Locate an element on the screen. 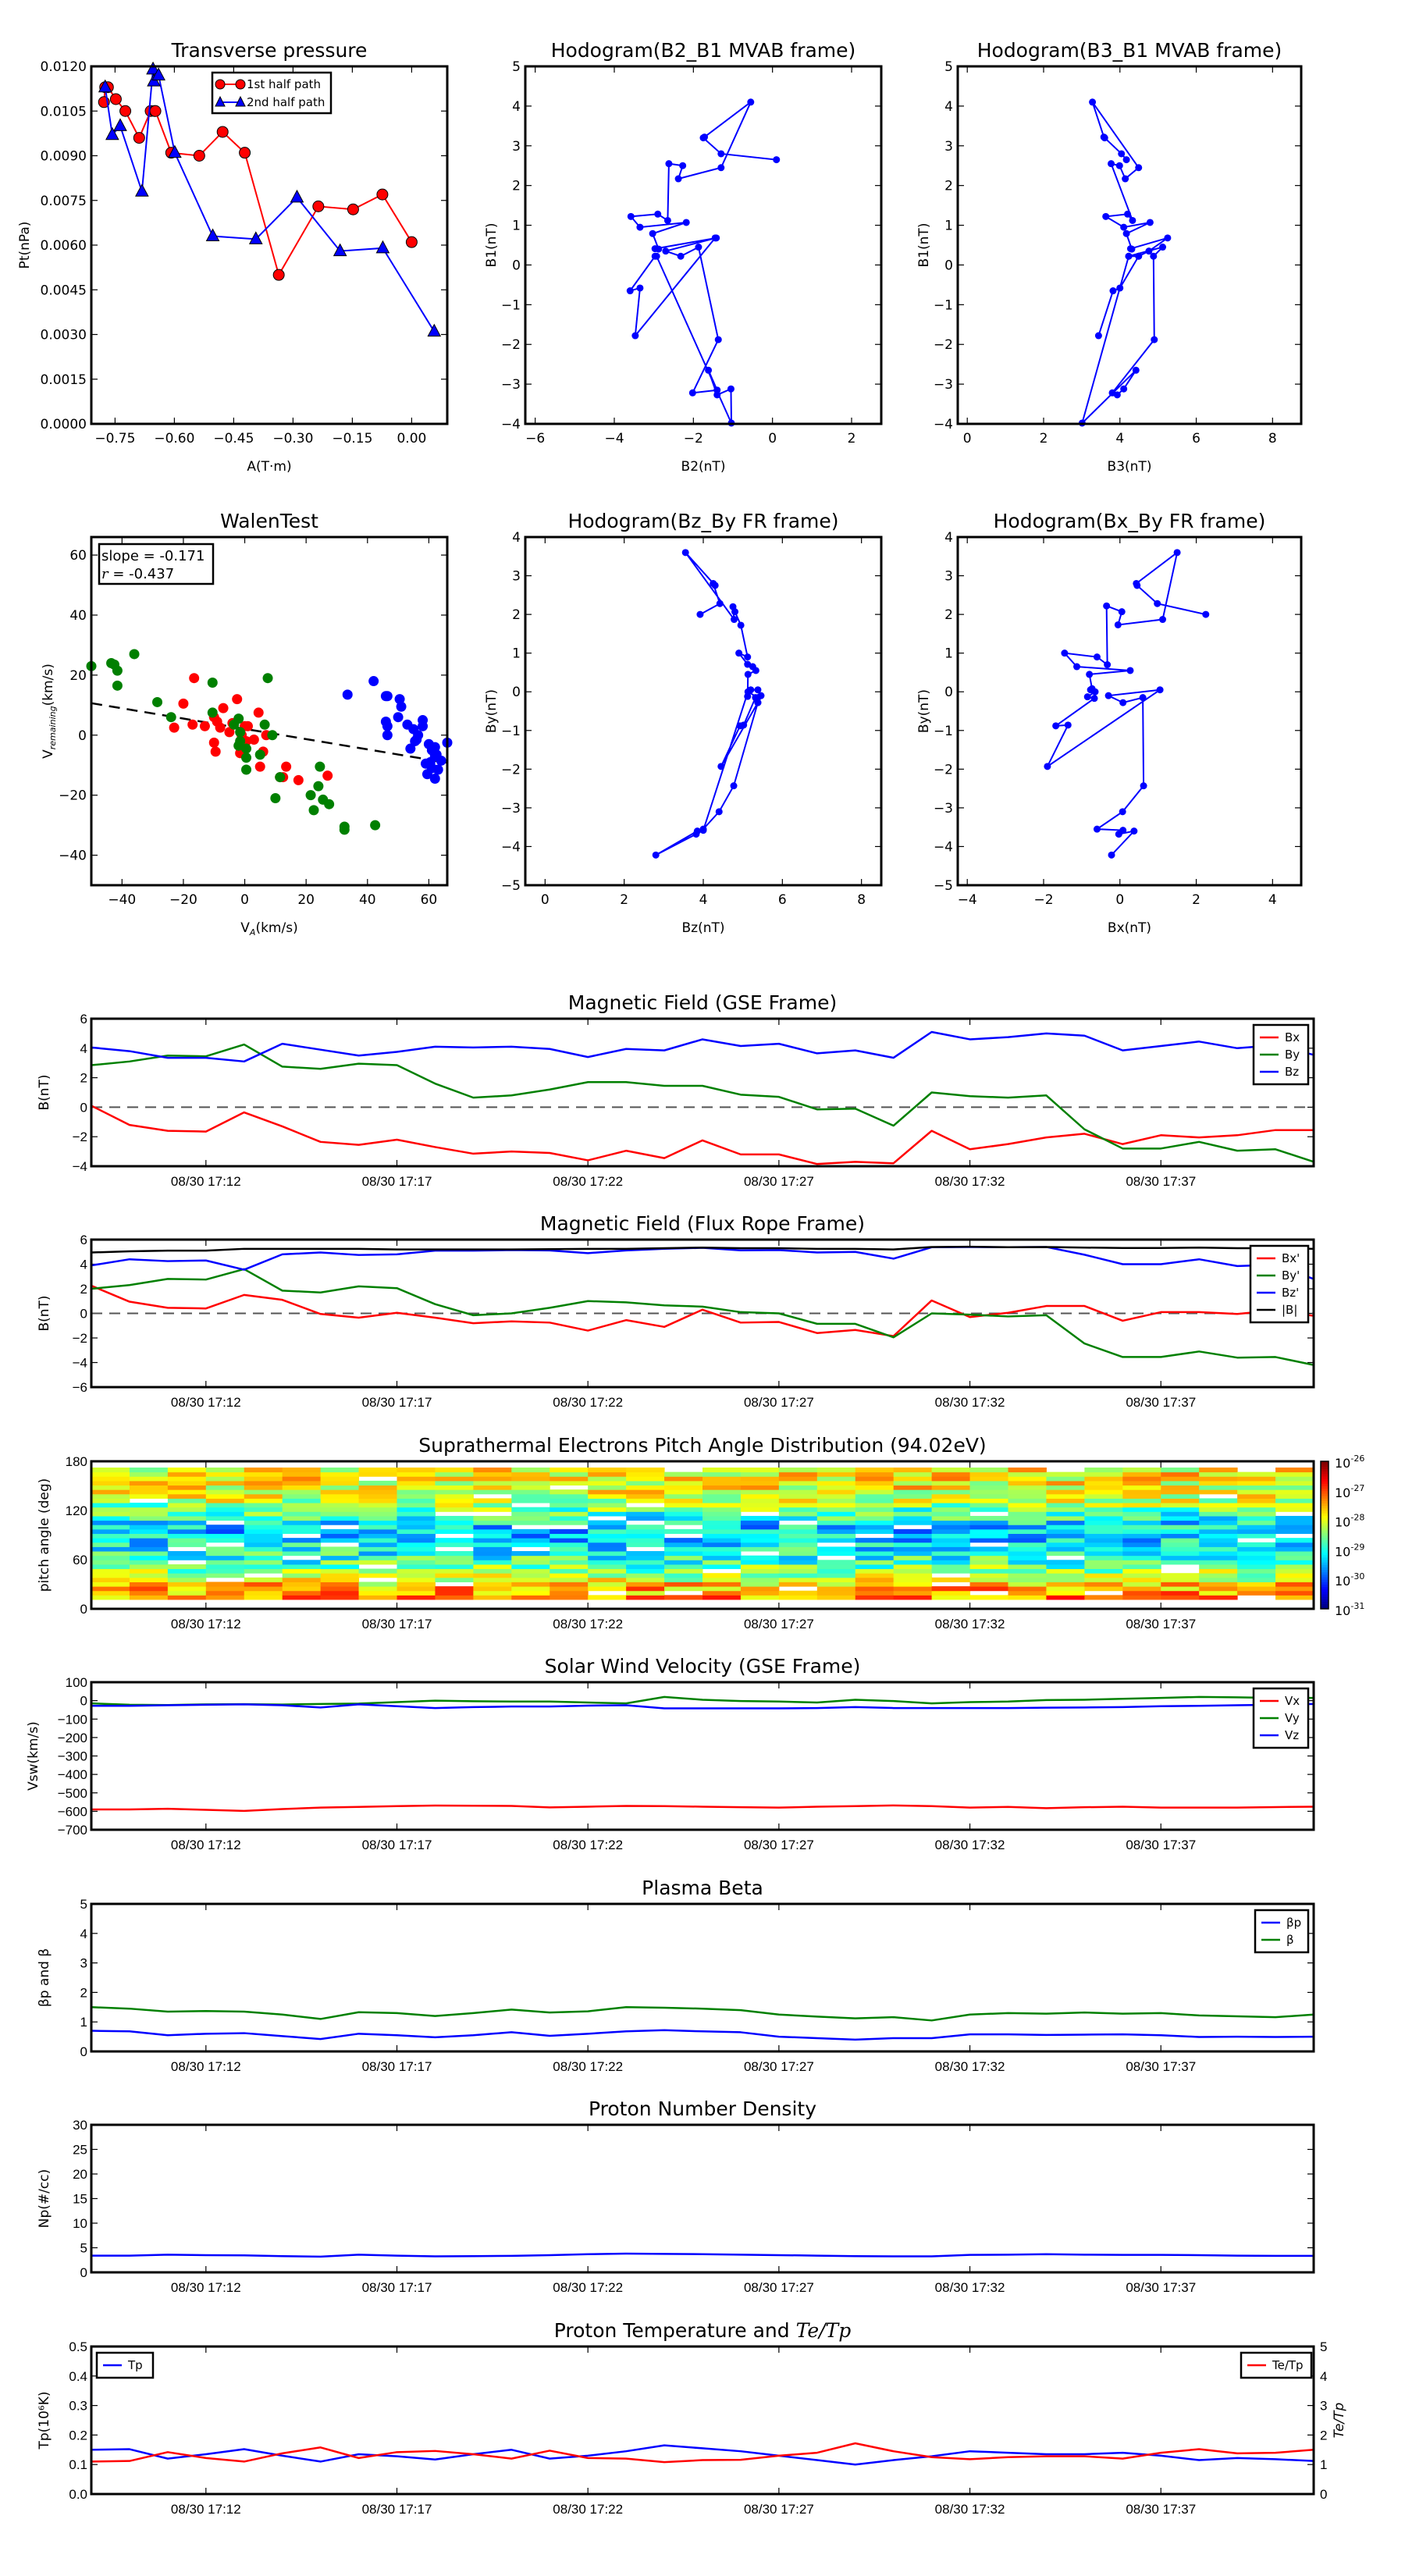 This screenshot has height=2576, width=1405. scatter-point-green is located at coordinates (118, 685).